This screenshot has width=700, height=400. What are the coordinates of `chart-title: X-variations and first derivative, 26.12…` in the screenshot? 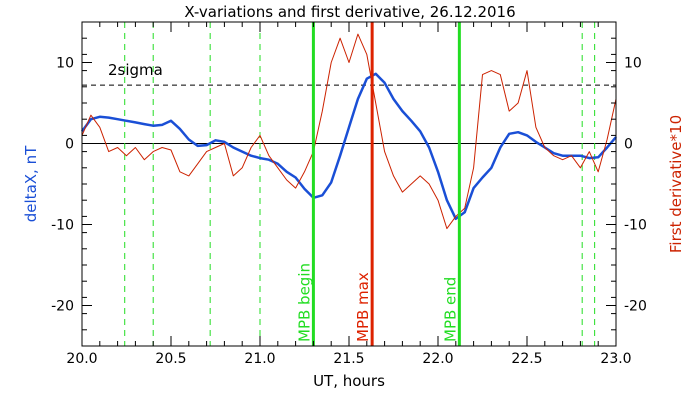 It's located at (349, 12).